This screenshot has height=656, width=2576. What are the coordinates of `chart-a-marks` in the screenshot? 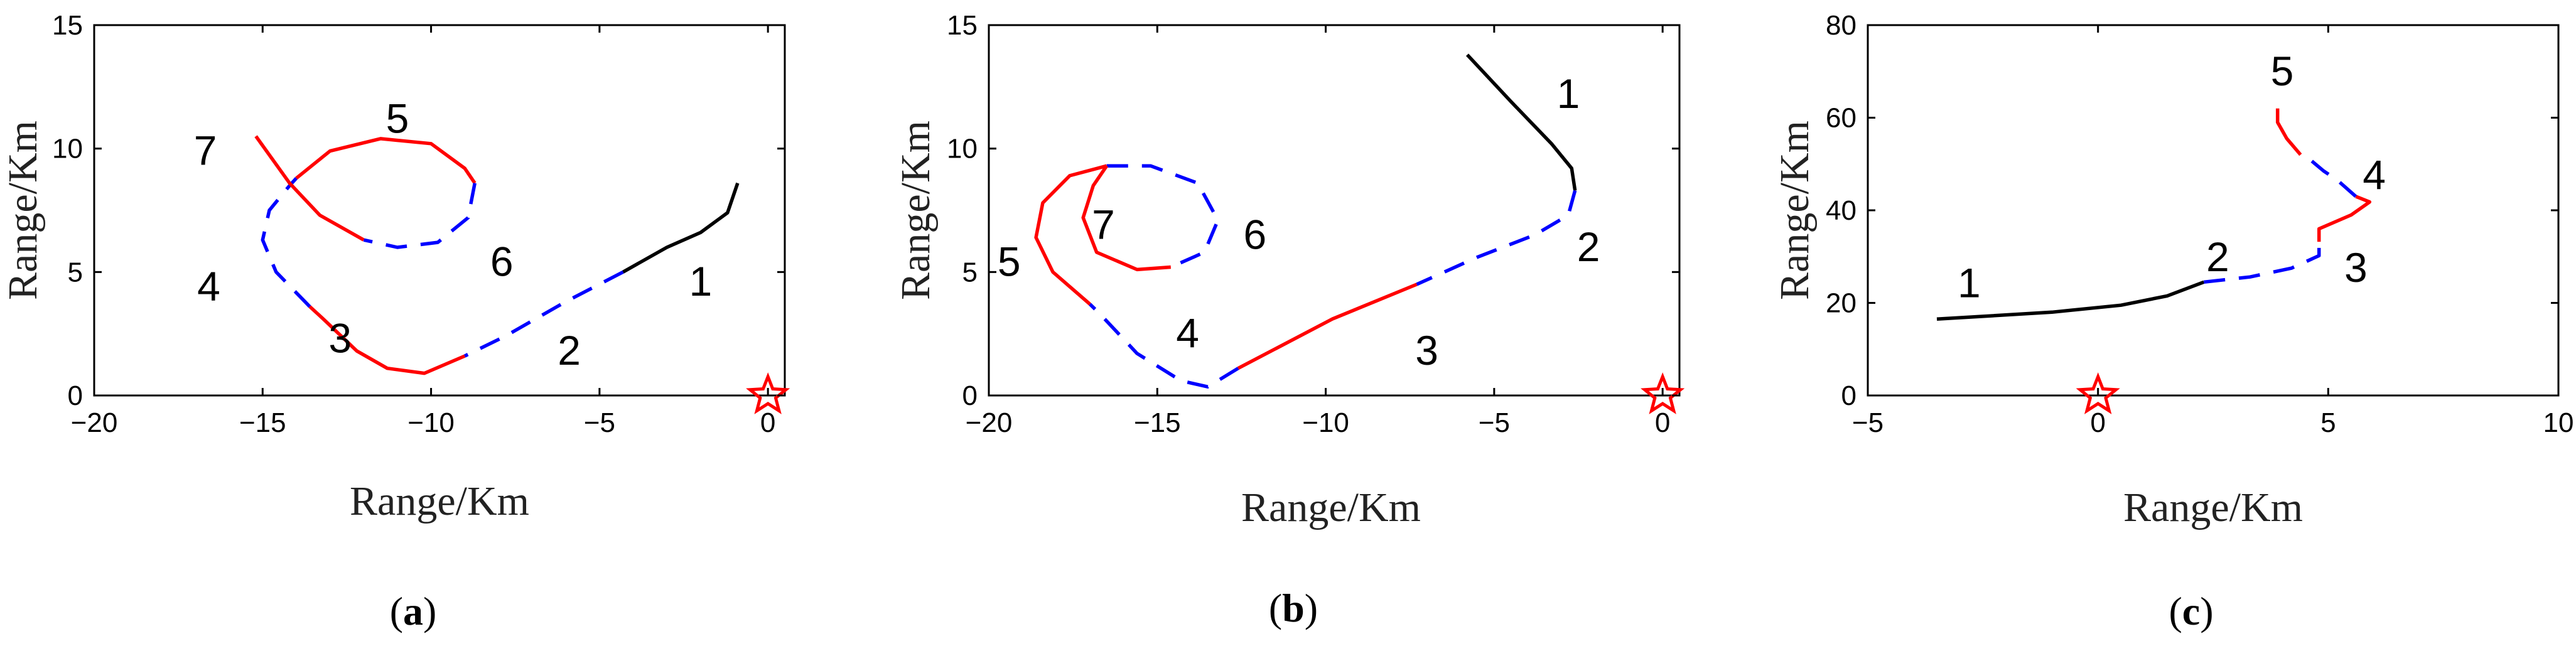 It's located at (522, 274).